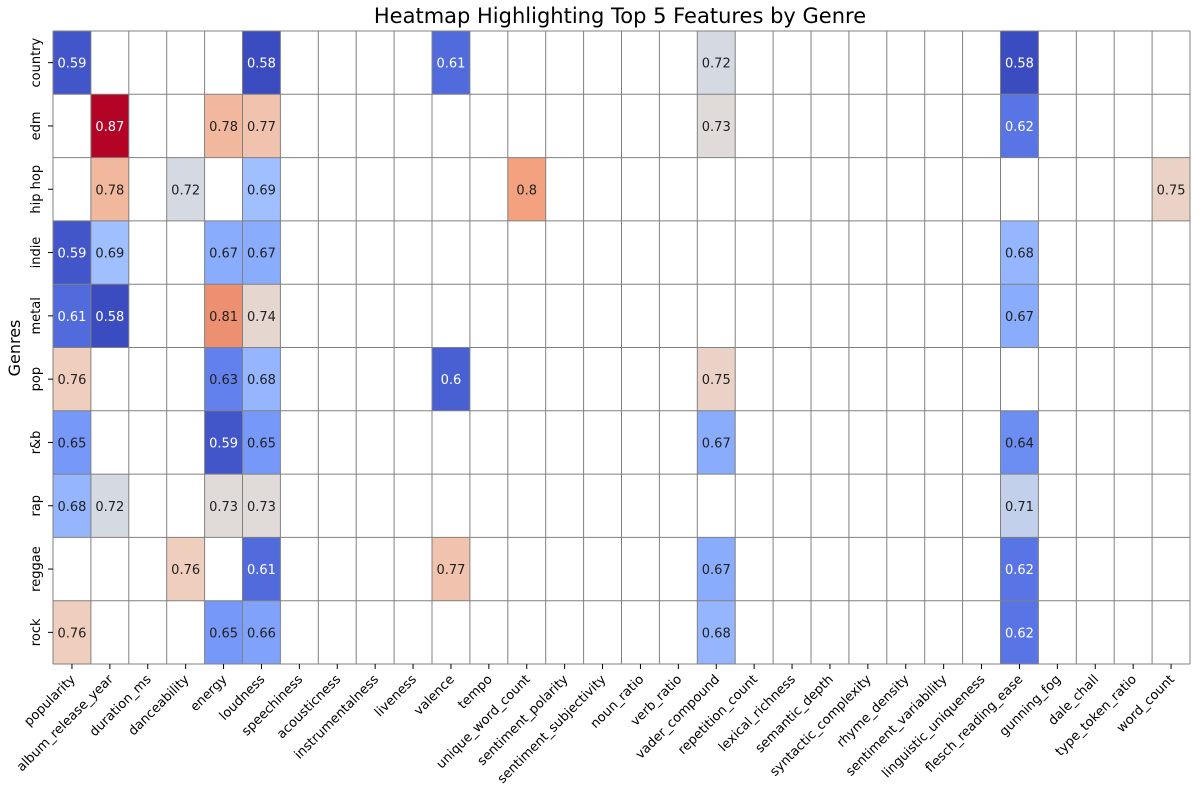 The image size is (1200, 804). I want to click on cell-value-label: 0.64, so click(1019, 443).